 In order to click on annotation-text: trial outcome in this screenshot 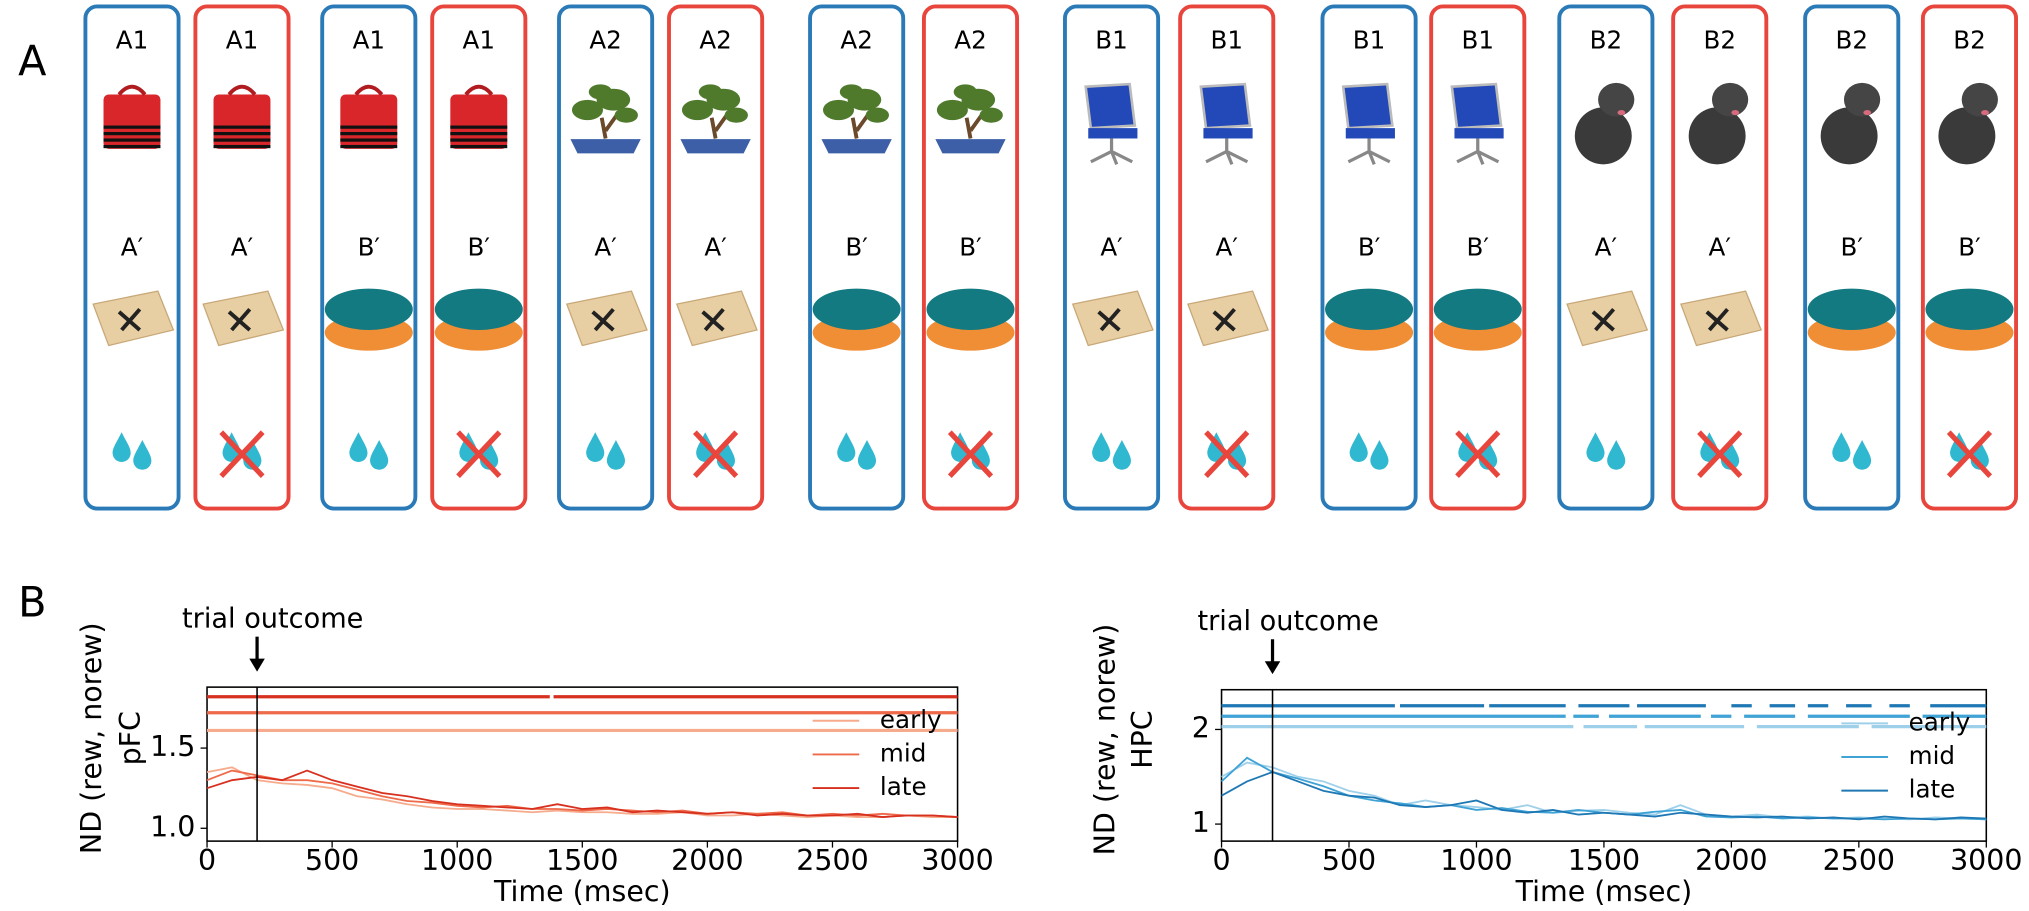, I will do `click(272, 618)`.